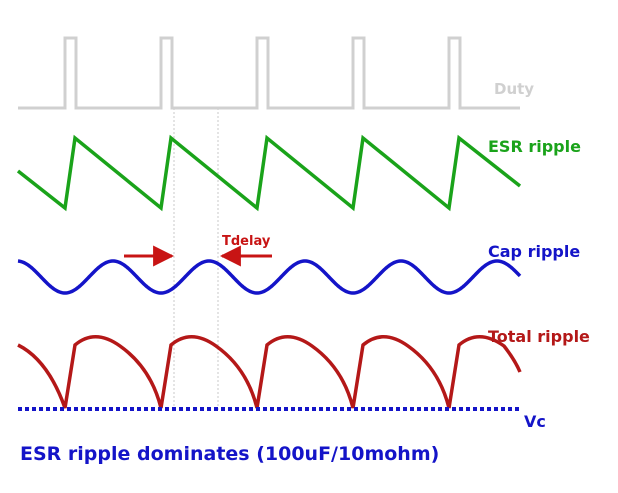 The height and width of the screenshot is (493, 618). Describe the element at coordinates (534, 146) in the screenshot. I see `esr-ripple-label: ESR ripple` at that location.